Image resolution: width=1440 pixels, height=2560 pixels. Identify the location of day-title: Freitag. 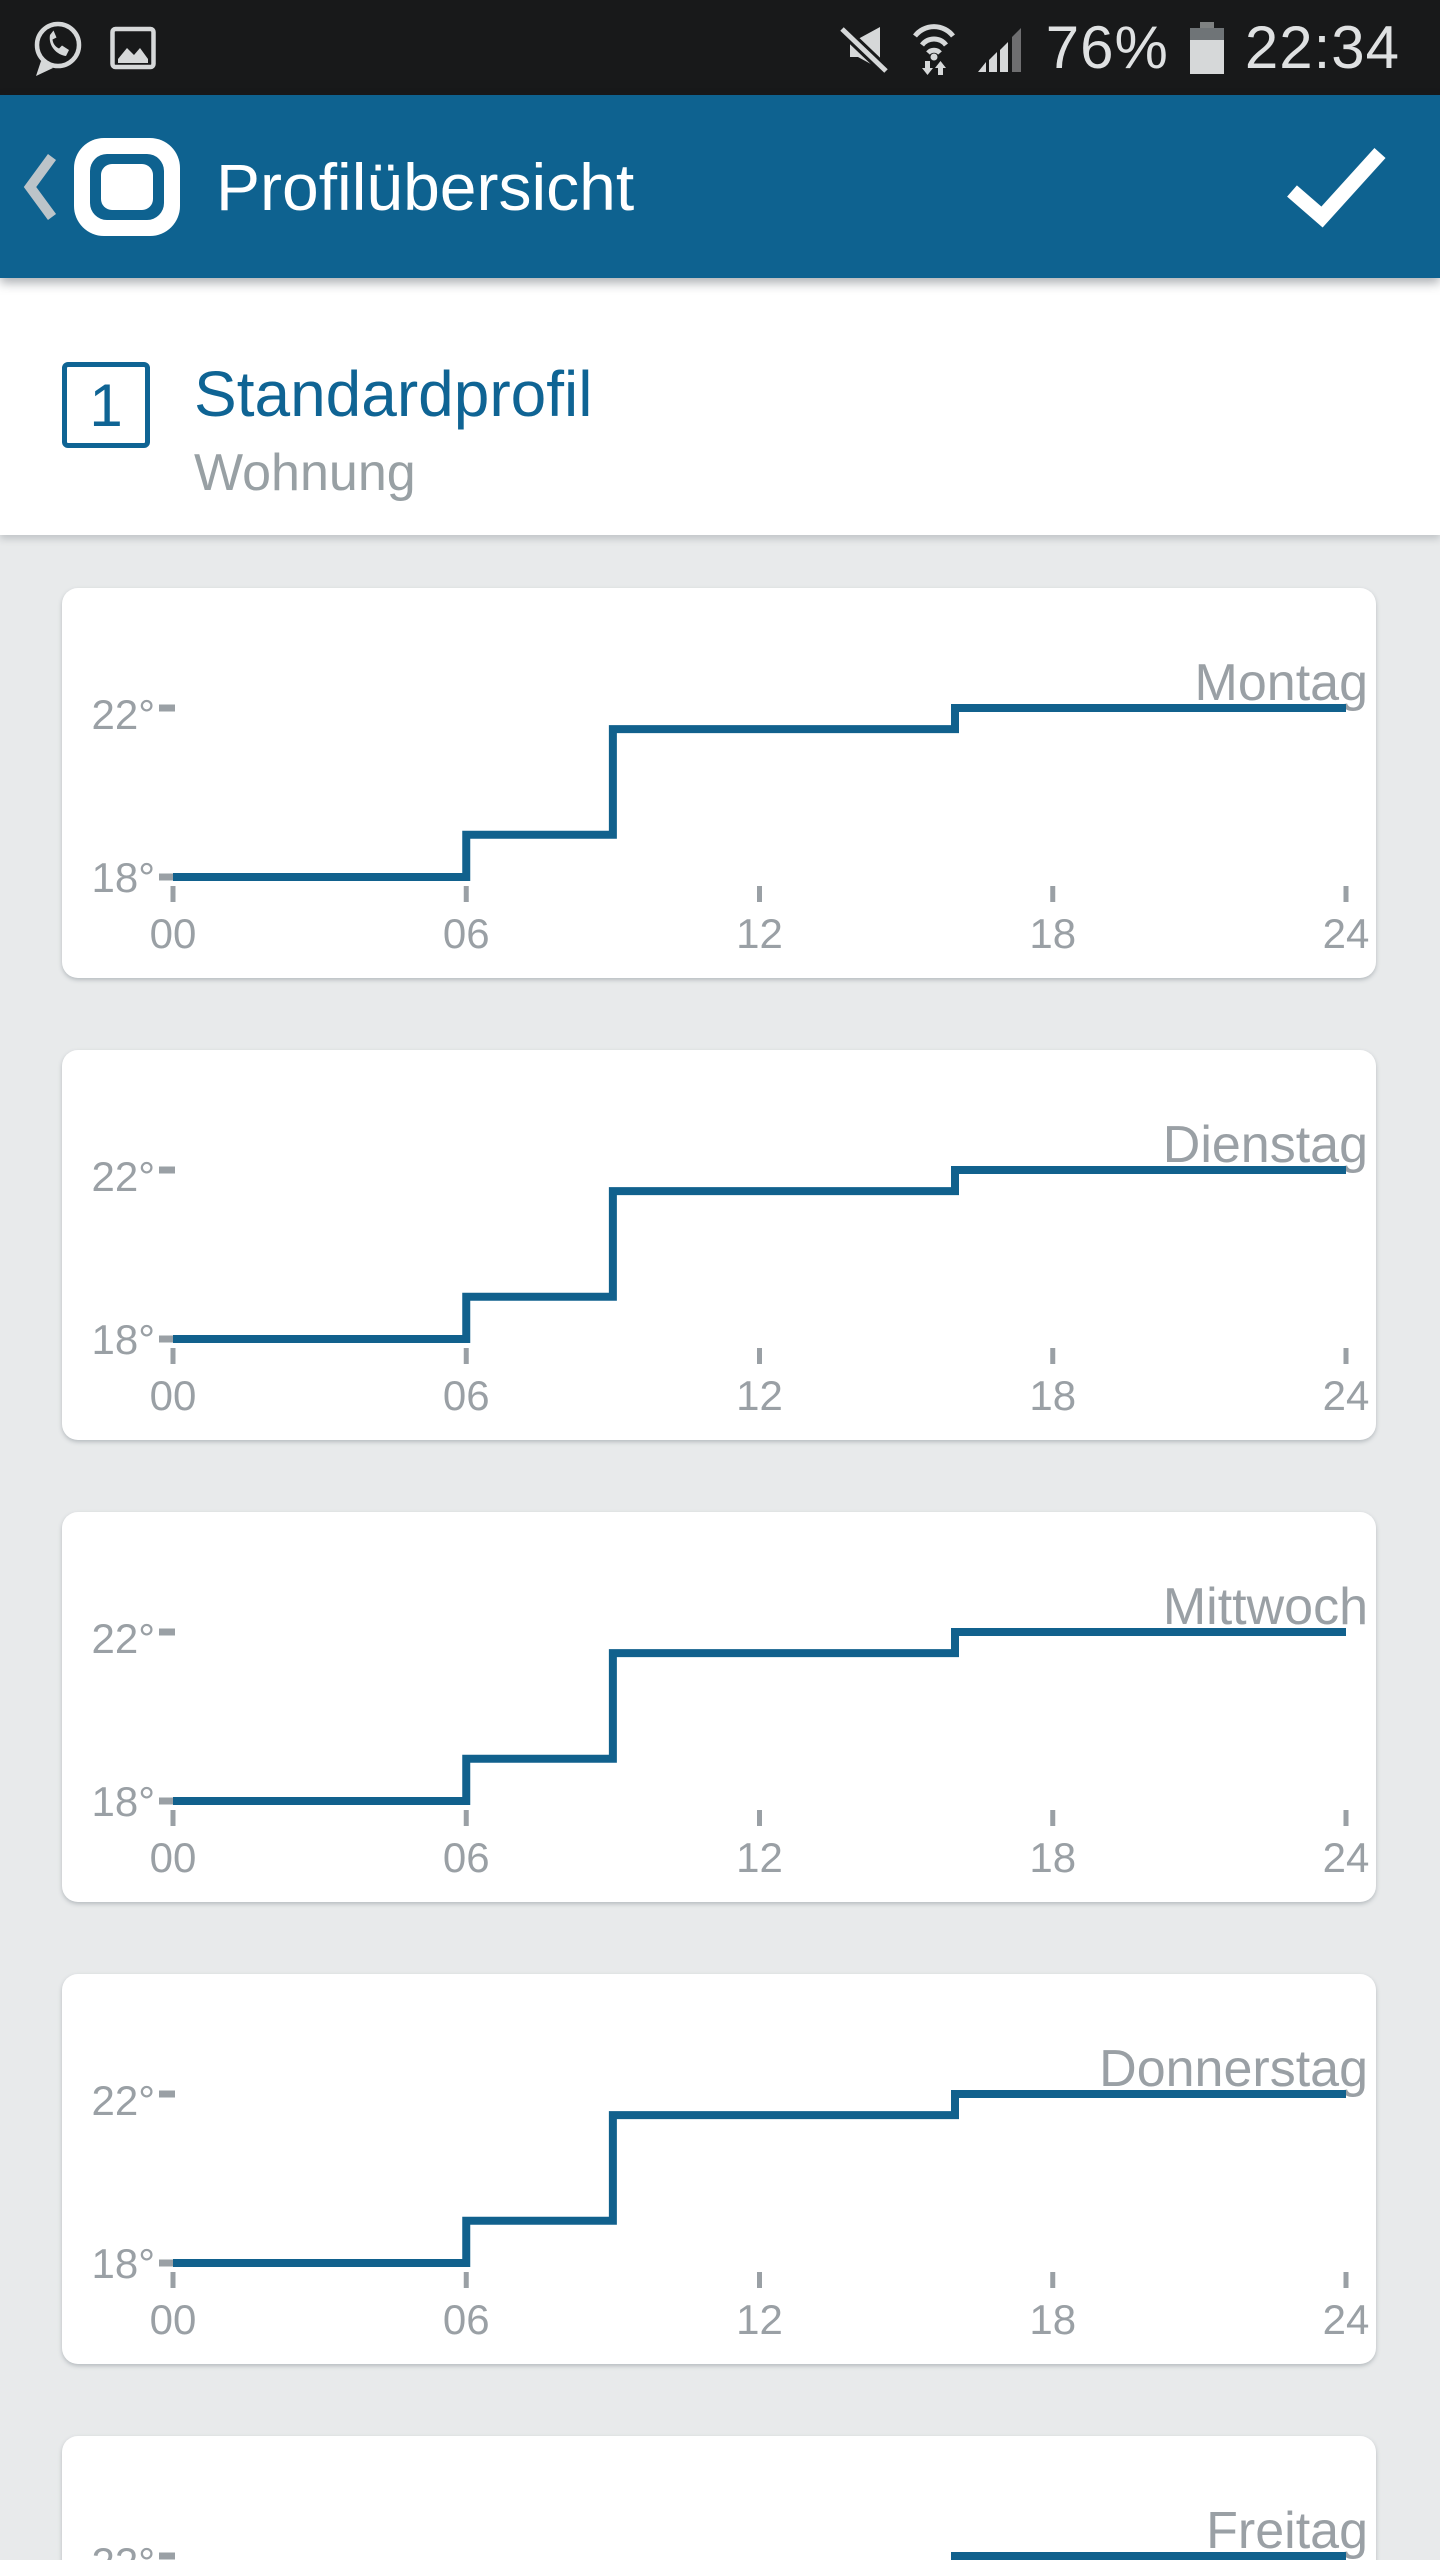
(1287, 2531).